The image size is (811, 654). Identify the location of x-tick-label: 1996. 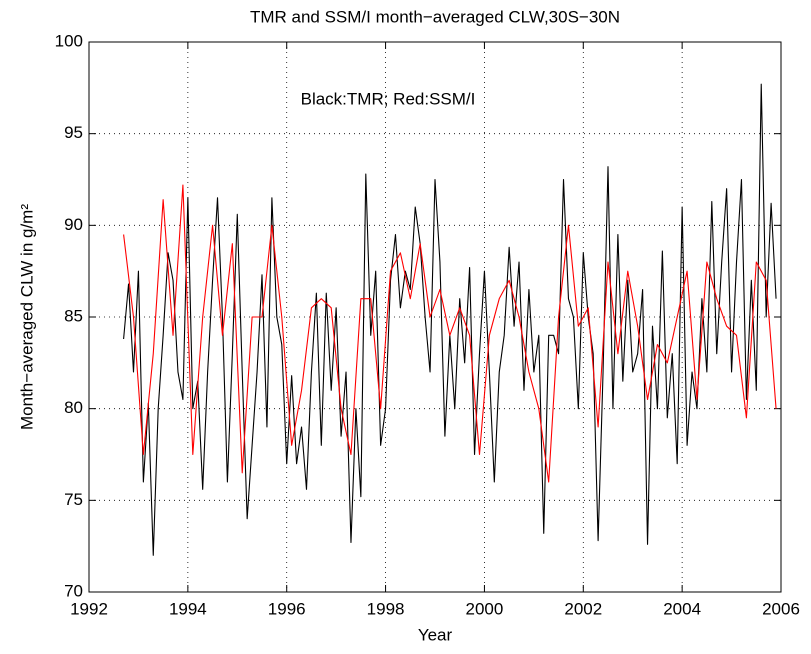
(287, 608).